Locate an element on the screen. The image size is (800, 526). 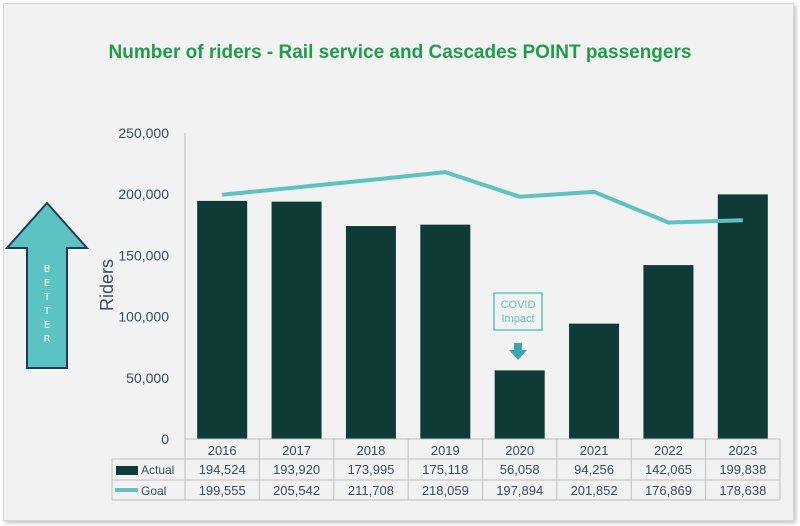
y-tick-label: 200,000 is located at coordinates (143, 194).